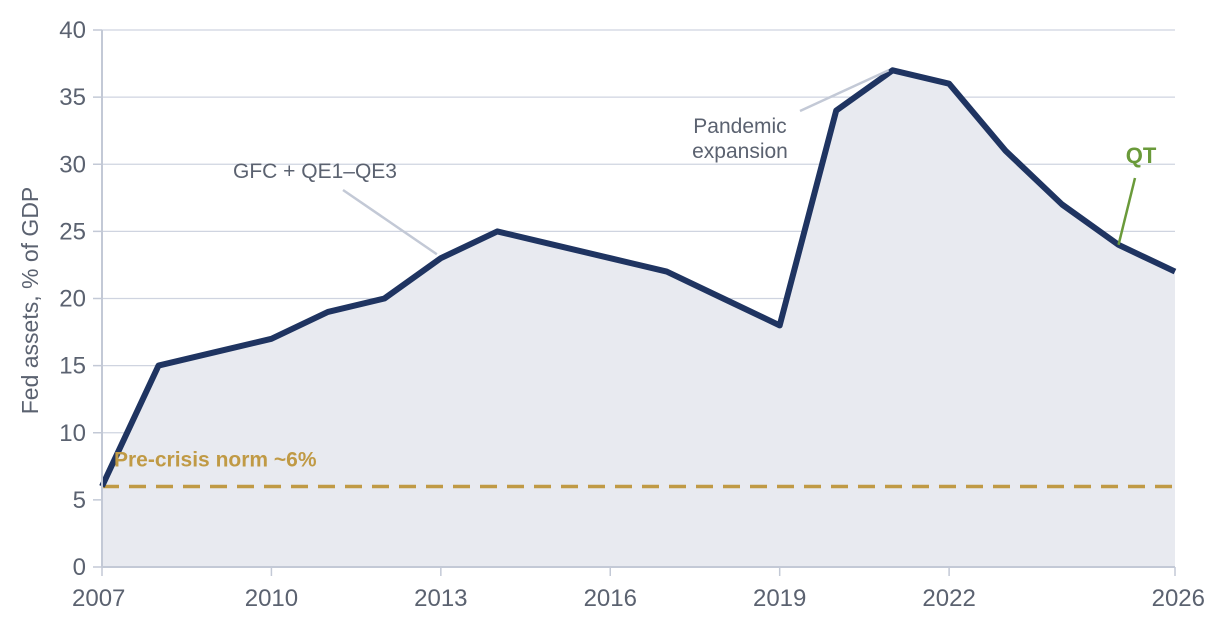 Image resolution: width=1225 pixels, height=631 pixels. What do you see at coordinates (440, 598) in the screenshot?
I see `x-tick-label-2013: 2013` at bounding box center [440, 598].